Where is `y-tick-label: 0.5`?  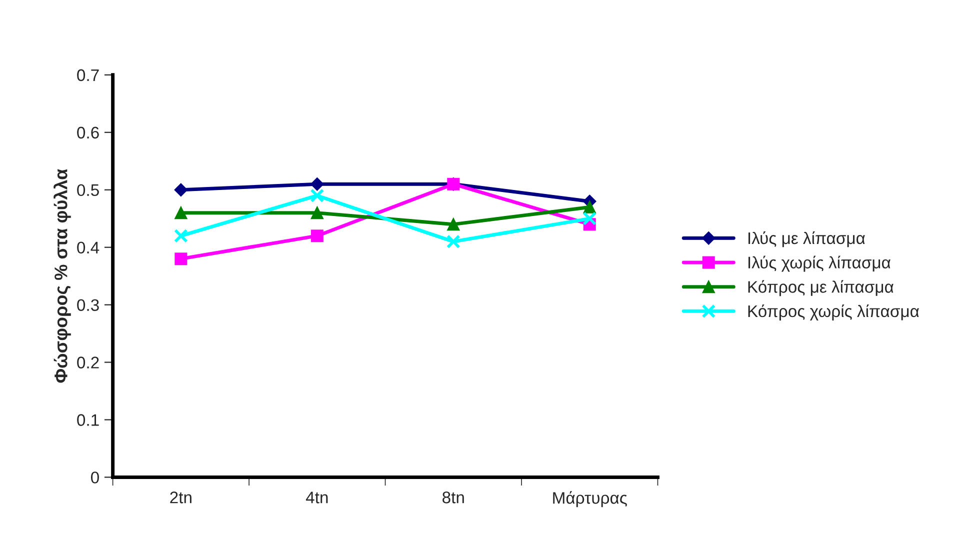 y-tick-label: 0.5 is located at coordinates (88, 190).